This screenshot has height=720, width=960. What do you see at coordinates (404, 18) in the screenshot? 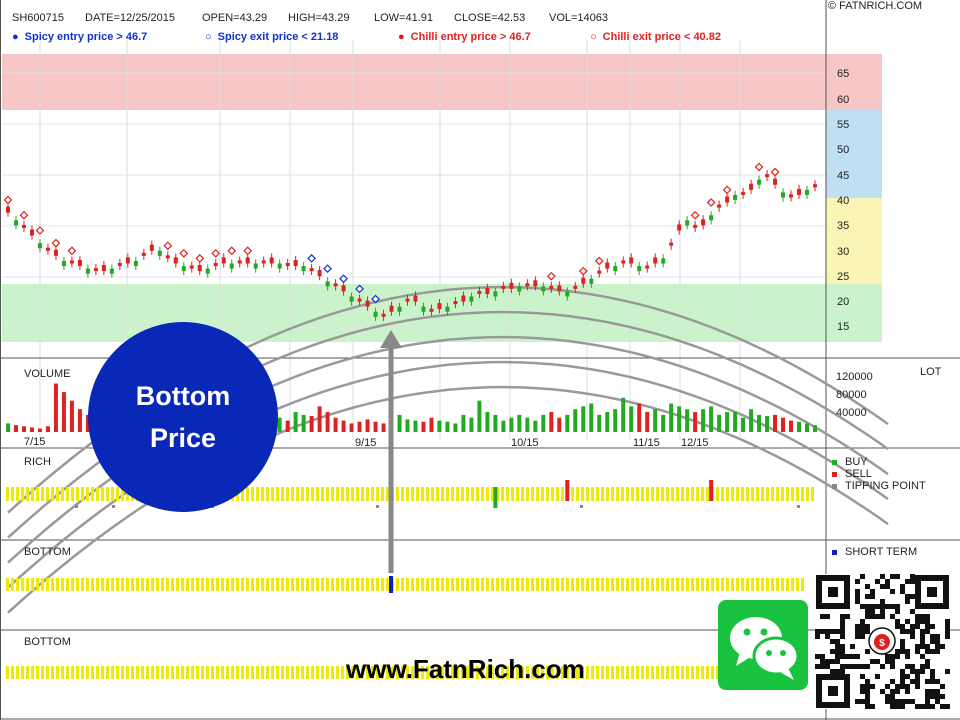
I see `low-label: LOW=41.91` at bounding box center [404, 18].